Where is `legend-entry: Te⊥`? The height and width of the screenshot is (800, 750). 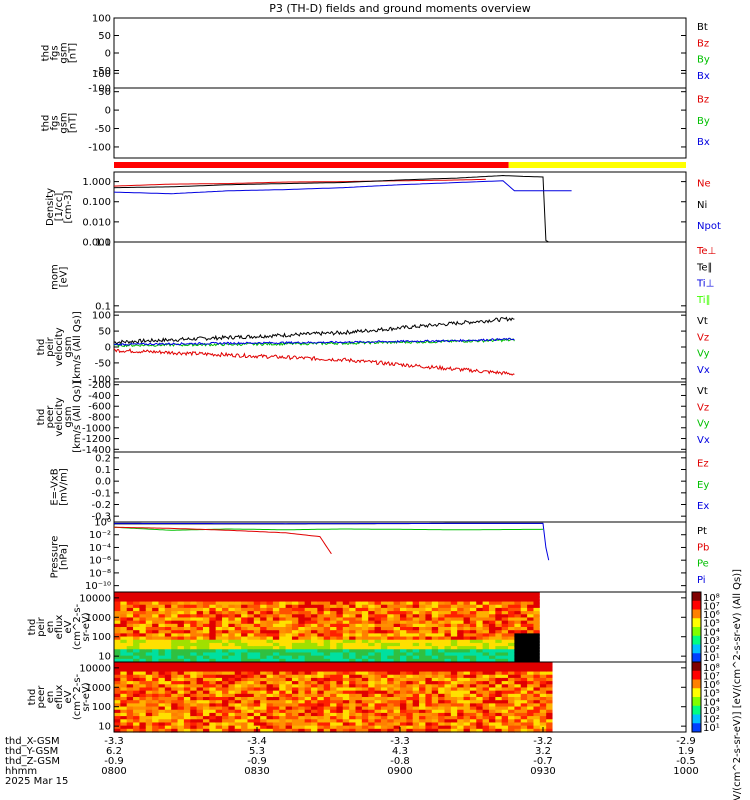 legend-entry: Te⊥ is located at coordinates (706, 251).